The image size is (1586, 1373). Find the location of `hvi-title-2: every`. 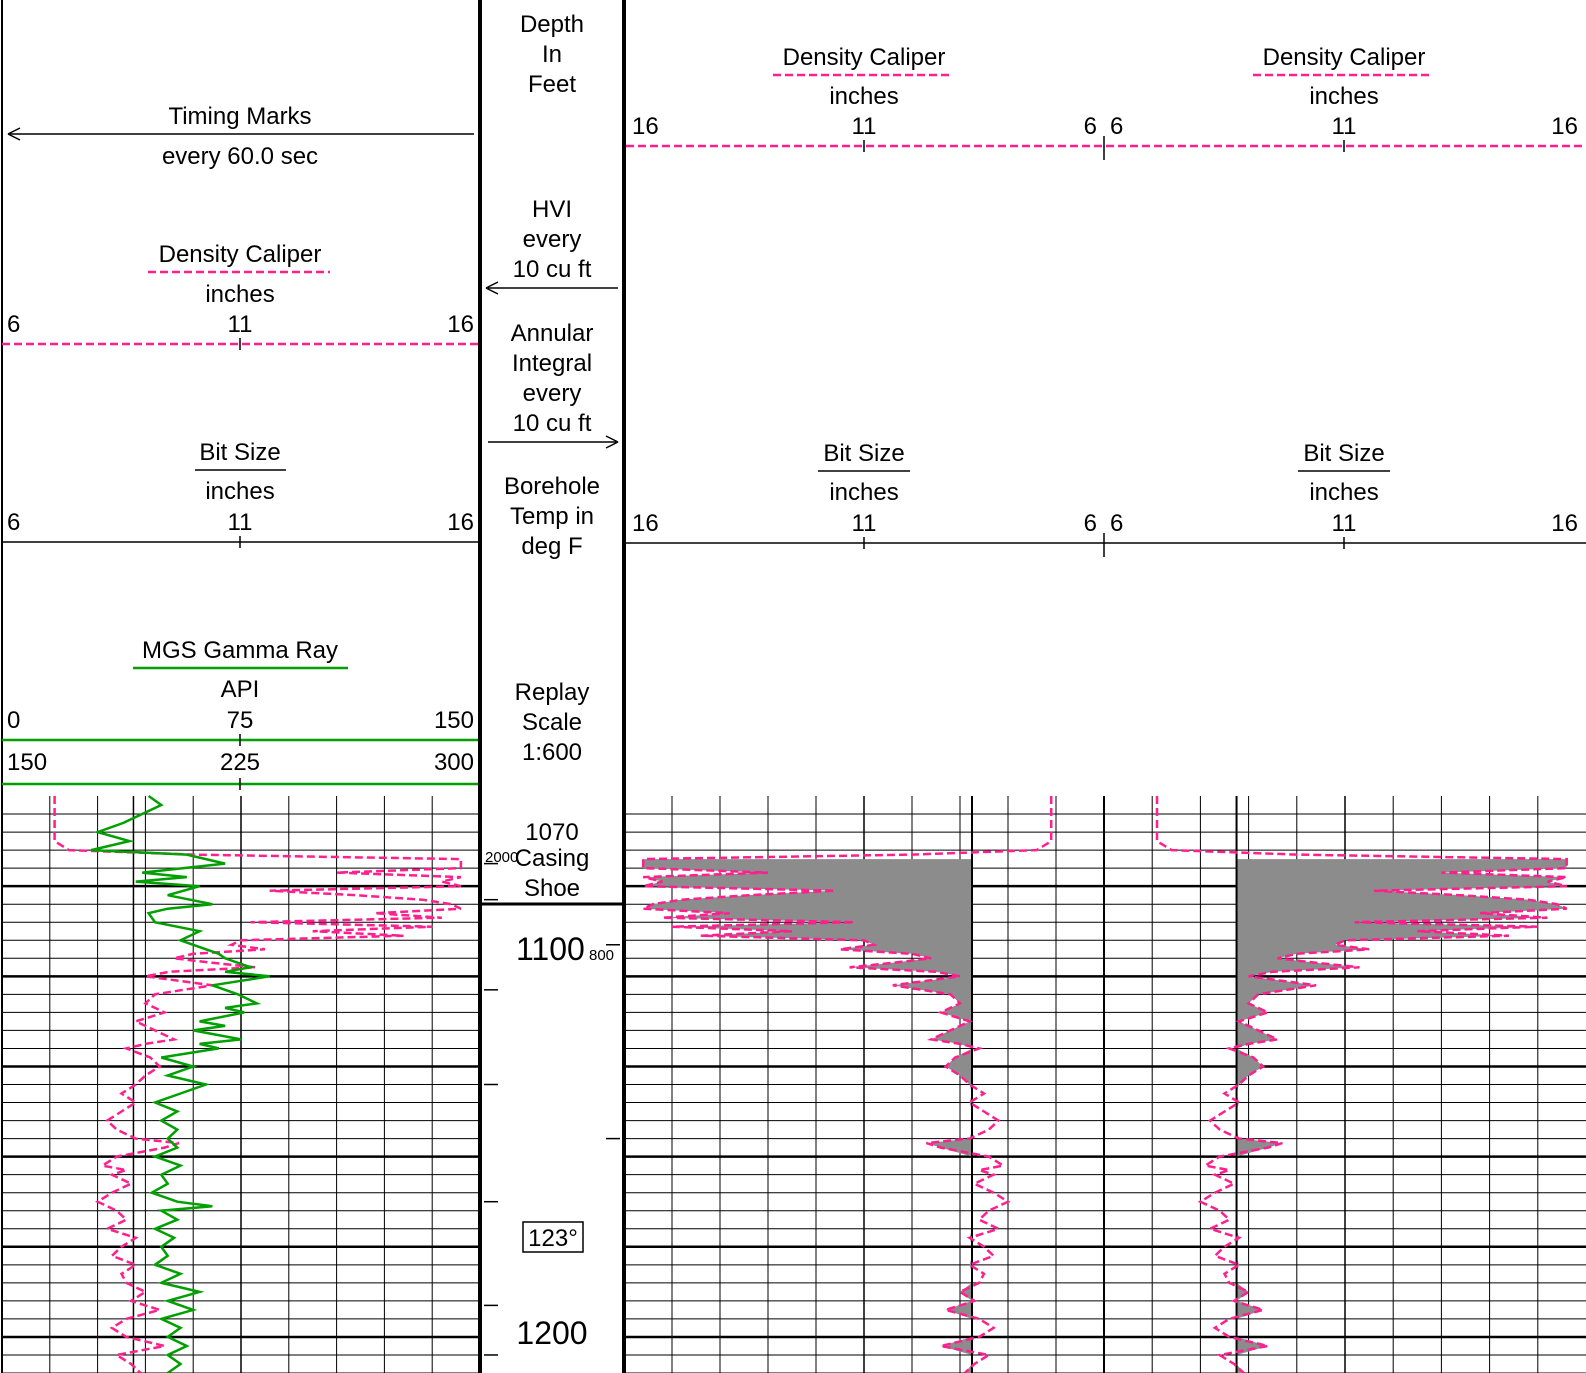

hvi-title-2: every is located at coordinates (552, 239).